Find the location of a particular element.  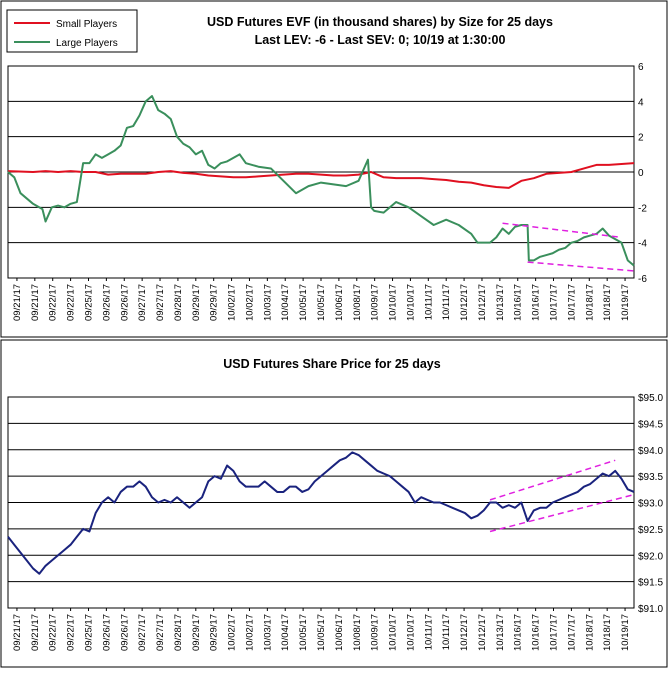

bottom-y-tick-label: $91.5 is located at coordinates (650, 583).